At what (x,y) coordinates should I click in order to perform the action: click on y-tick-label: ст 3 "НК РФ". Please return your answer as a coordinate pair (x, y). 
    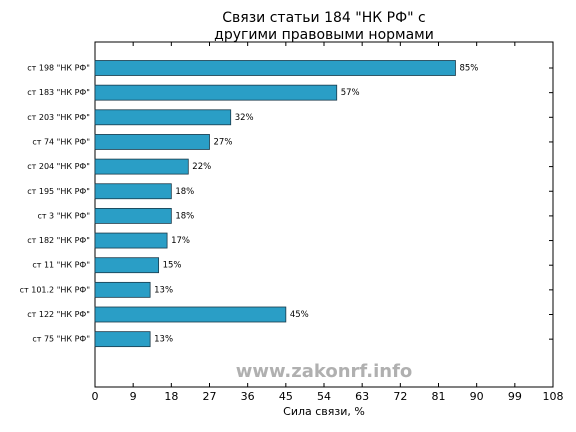
    Looking at the image, I should click on (63, 215).